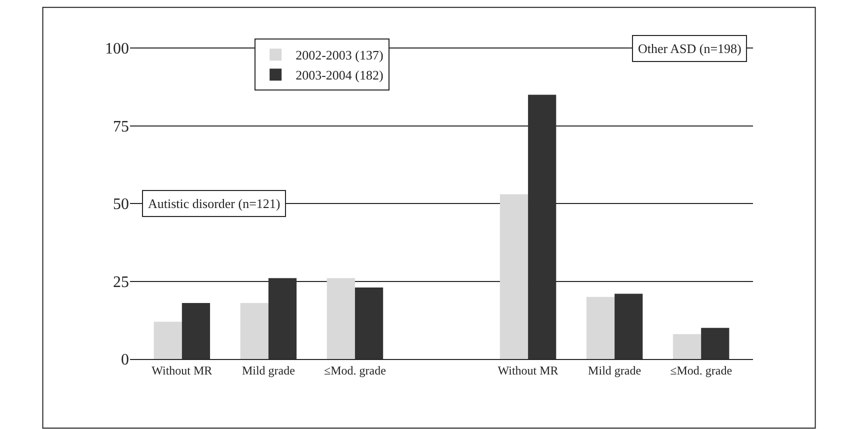  I want to click on legend-label: 2003-2004 (182), so click(340, 75).